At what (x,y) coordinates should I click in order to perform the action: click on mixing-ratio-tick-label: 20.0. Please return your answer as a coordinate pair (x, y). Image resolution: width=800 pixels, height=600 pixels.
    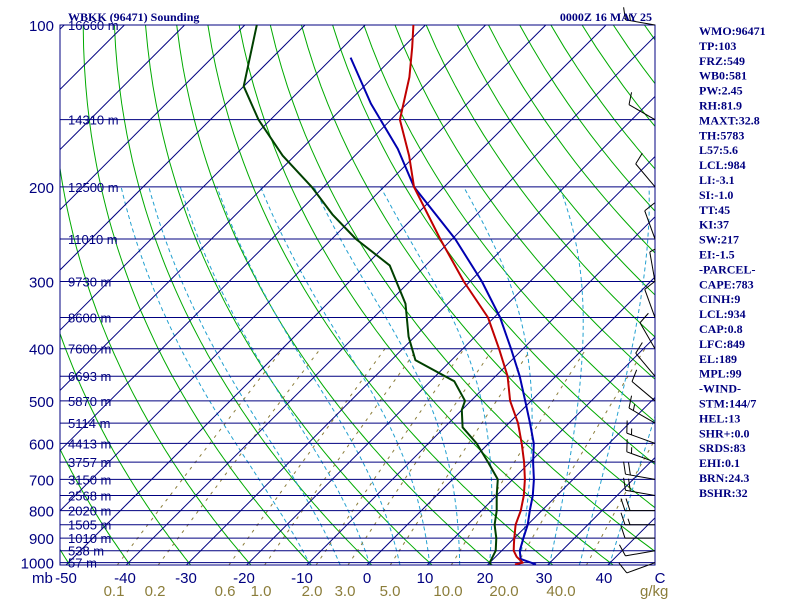
    Looking at the image, I should click on (503, 591).